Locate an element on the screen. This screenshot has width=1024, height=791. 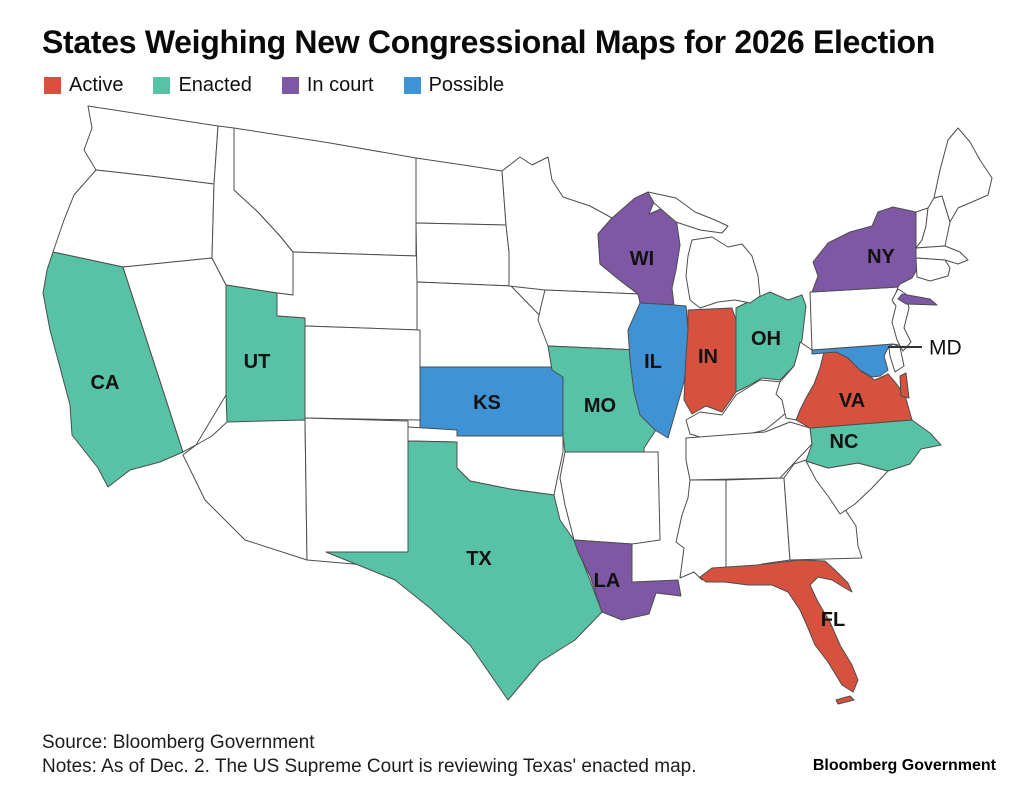
state-label-WI: WI is located at coordinates (642, 259).